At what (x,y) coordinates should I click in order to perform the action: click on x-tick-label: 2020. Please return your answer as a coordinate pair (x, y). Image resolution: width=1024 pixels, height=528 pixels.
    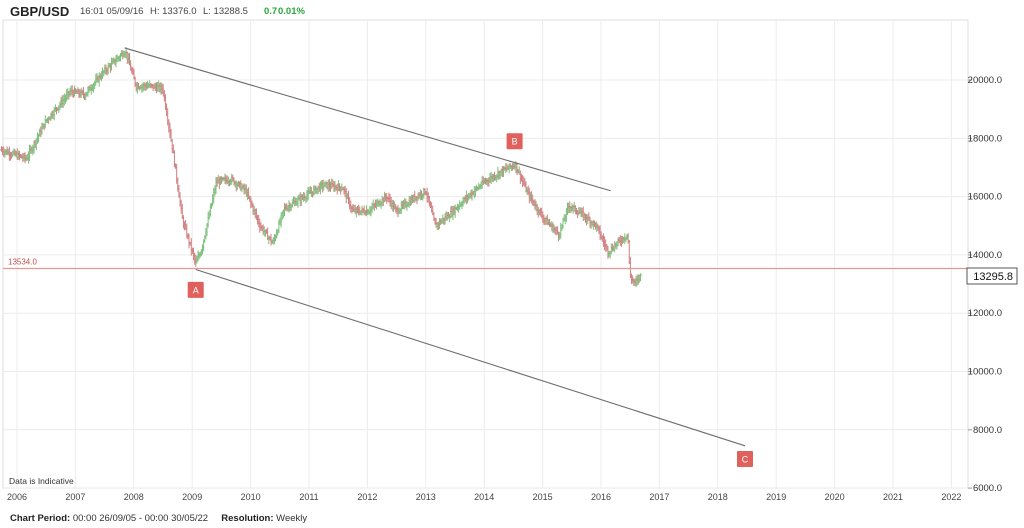
    Looking at the image, I should click on (835, 497).